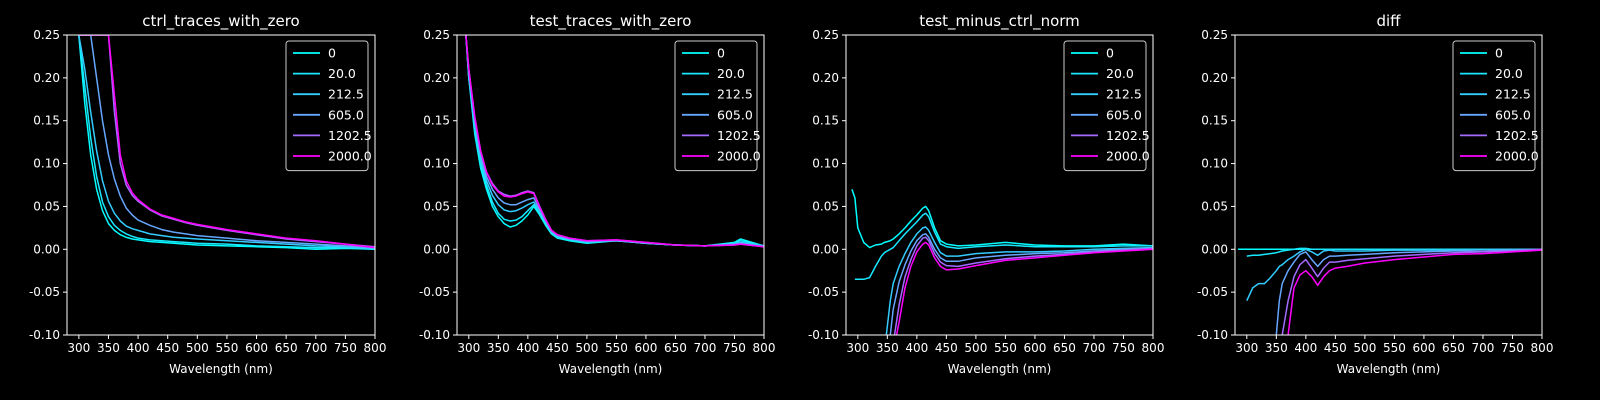  Describe the element at coordinates (1335, 348) in the screenshot. I see `x-tick-label: 450` at that location.